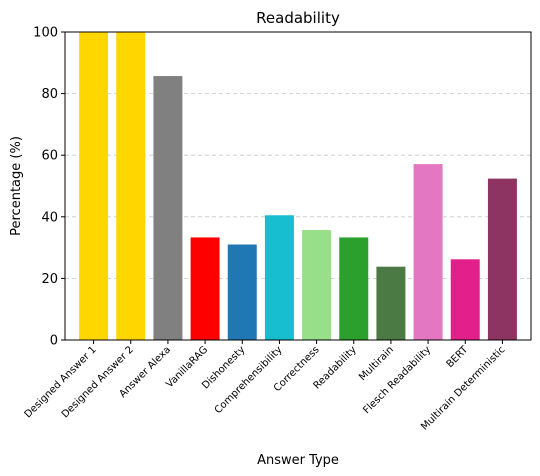 This screenshot has width=540, height=476. What do you see at coordinates (205, 288) in the screenshot?
I see `bar-vanillarag` at bounding box center [205, 288].